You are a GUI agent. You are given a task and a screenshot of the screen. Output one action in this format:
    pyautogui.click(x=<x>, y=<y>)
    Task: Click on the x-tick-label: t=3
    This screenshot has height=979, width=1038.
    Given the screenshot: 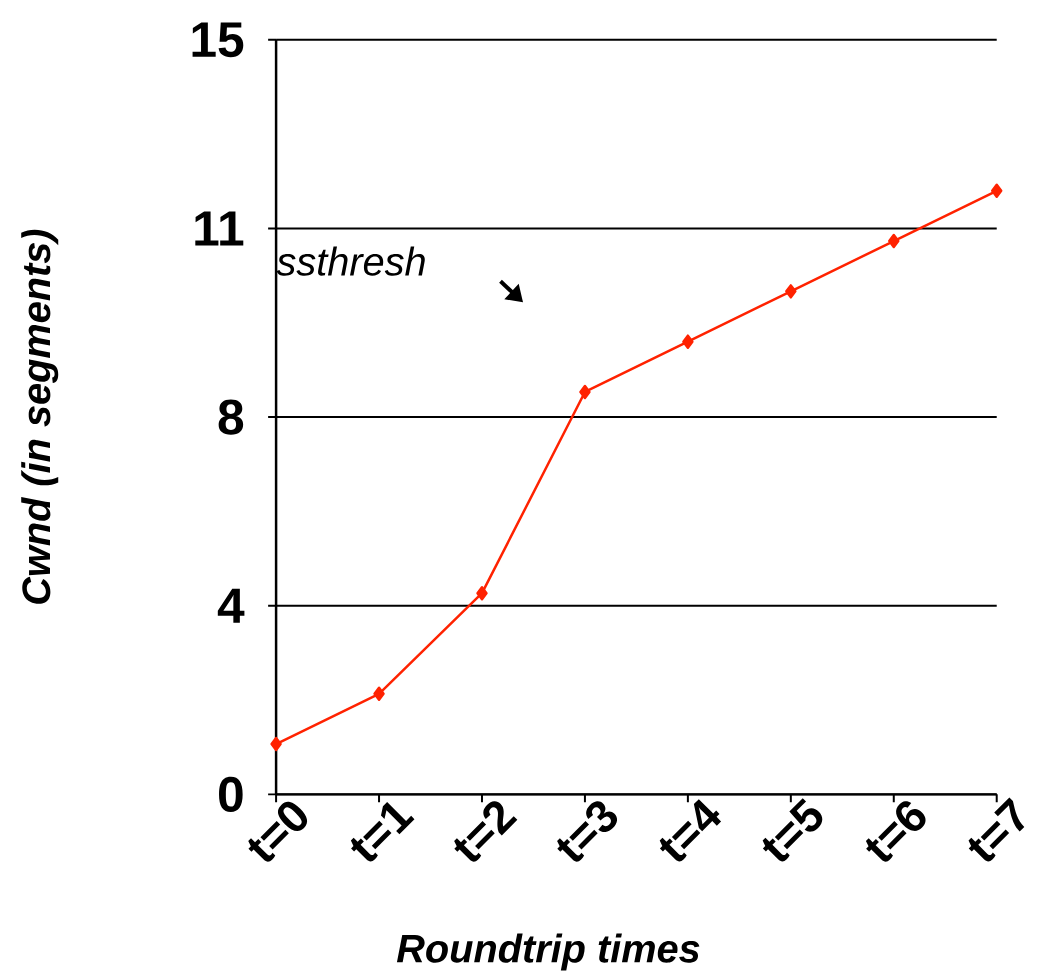 What is the action you would take?
    pyautogui.click(x=587, y=831)
    